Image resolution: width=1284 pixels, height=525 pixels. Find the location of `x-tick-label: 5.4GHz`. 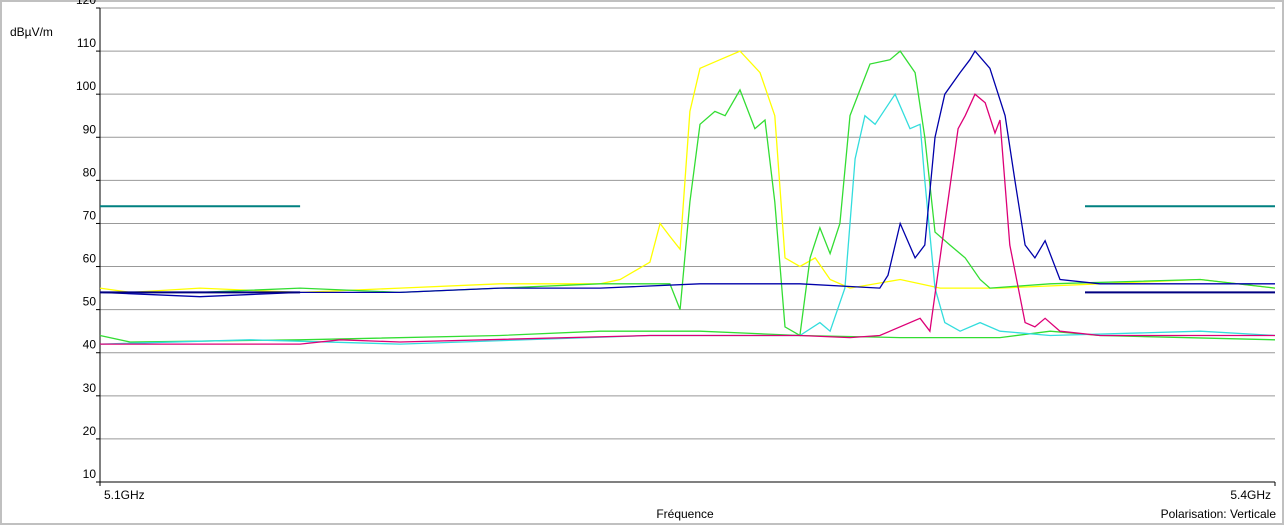

x-tick-label: 5.4GHz is located at coordinates (1250, 495).